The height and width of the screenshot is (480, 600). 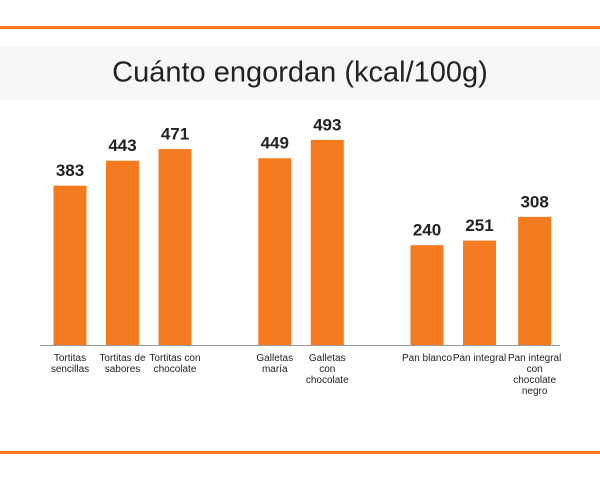 I want to click on top-rule, so click(x=300, y=27).